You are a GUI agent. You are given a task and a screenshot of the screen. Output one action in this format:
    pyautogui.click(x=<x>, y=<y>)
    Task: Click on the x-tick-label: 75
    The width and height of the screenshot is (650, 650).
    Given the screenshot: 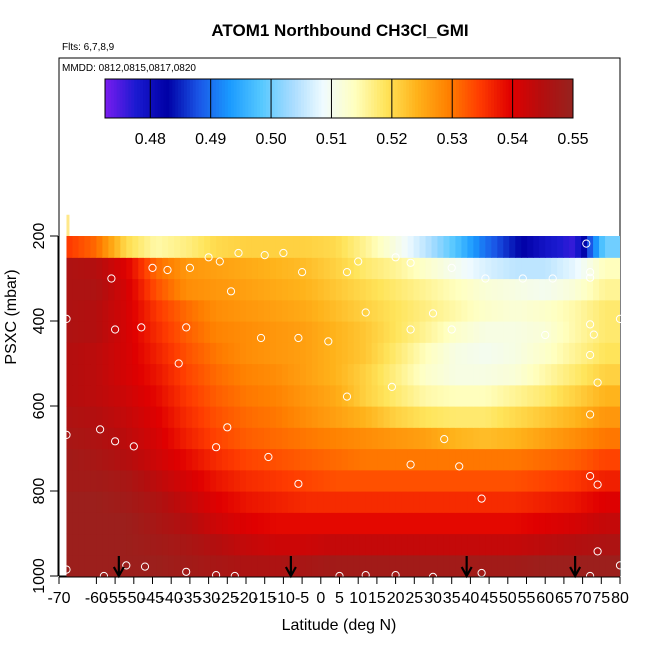 What is the action you would take?
    pyautogui.click(x=601, y=598)
    